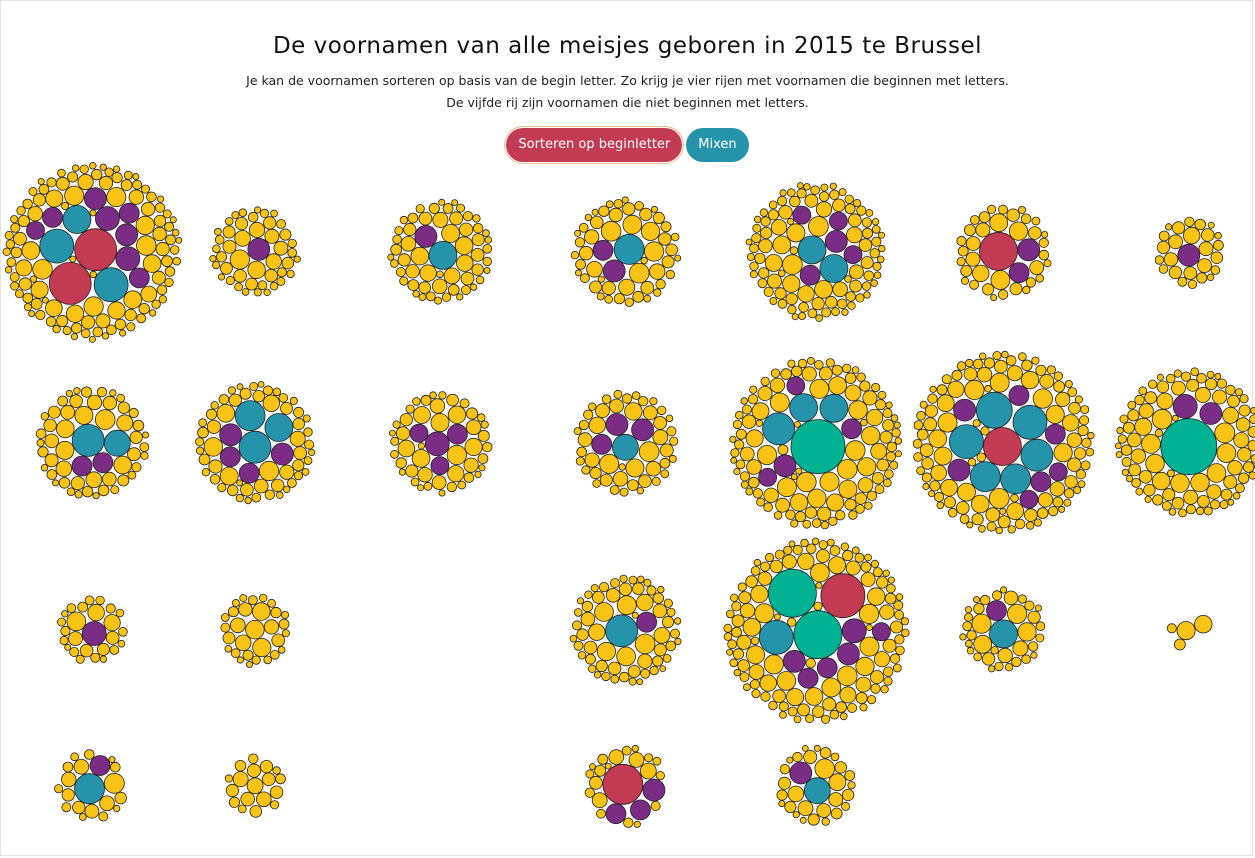 The width and height of the screenshot is (1255, 858). What do you see at coordinates (1189, 447) in the screenshot?
I see `name-bubble-green` at bounding box center [1189, 447].